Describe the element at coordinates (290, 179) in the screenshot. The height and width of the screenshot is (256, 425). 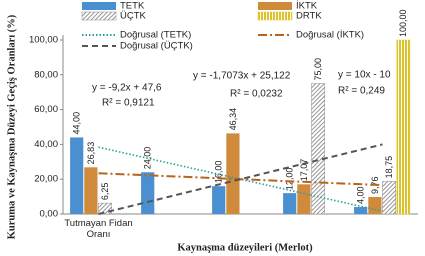
I see `data-label: 12,00` at that location.